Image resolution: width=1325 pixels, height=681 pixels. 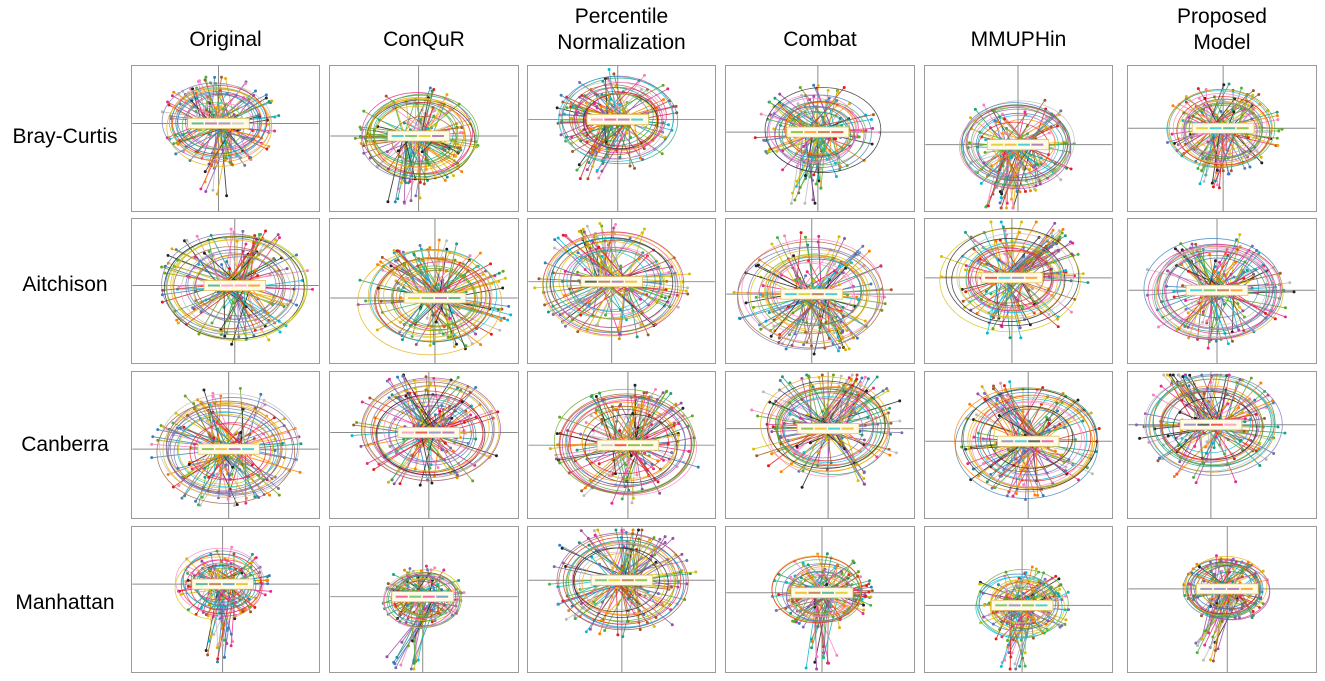 I want to click on plot-panel-r3-c4, so click(x=820, y=445).